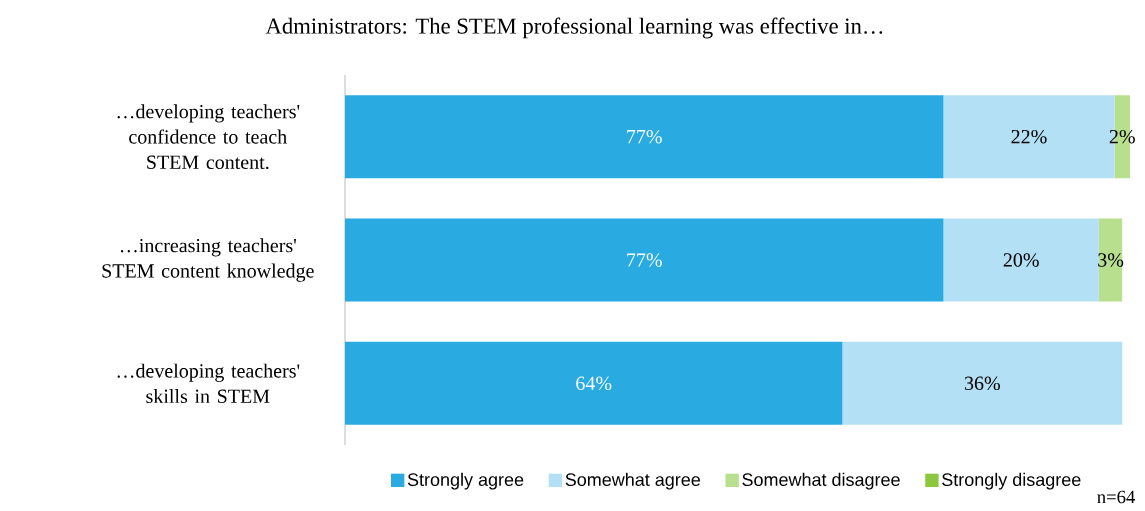 This screenshot has height=511, width=1145. Describe the element at coordinates (821, 481) in the screenshot. I see `legend-label: Somewhat disagree` at that location.